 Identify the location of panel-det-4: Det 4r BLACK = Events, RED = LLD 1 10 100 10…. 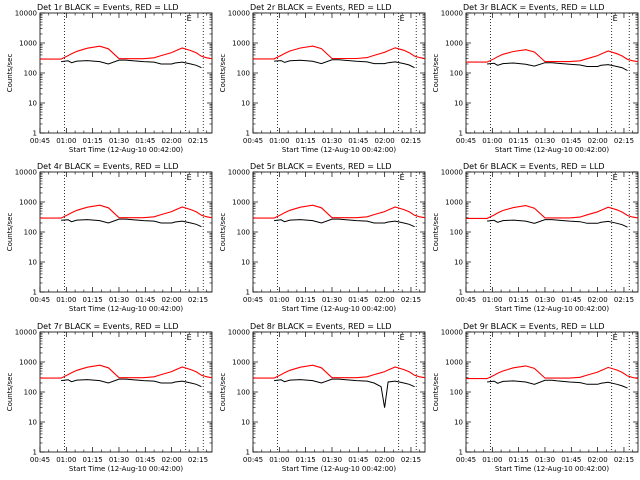
(109, 237).